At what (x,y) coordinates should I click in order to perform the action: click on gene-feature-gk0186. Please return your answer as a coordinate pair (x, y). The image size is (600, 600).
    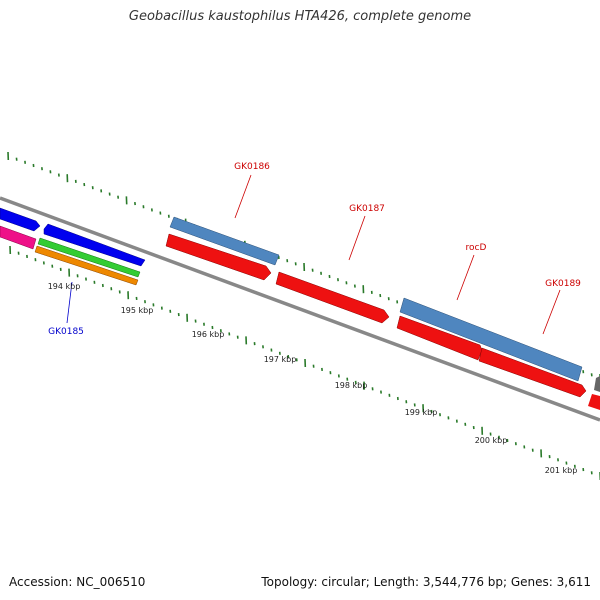
    Looking at the image, I should click on (224, 241).